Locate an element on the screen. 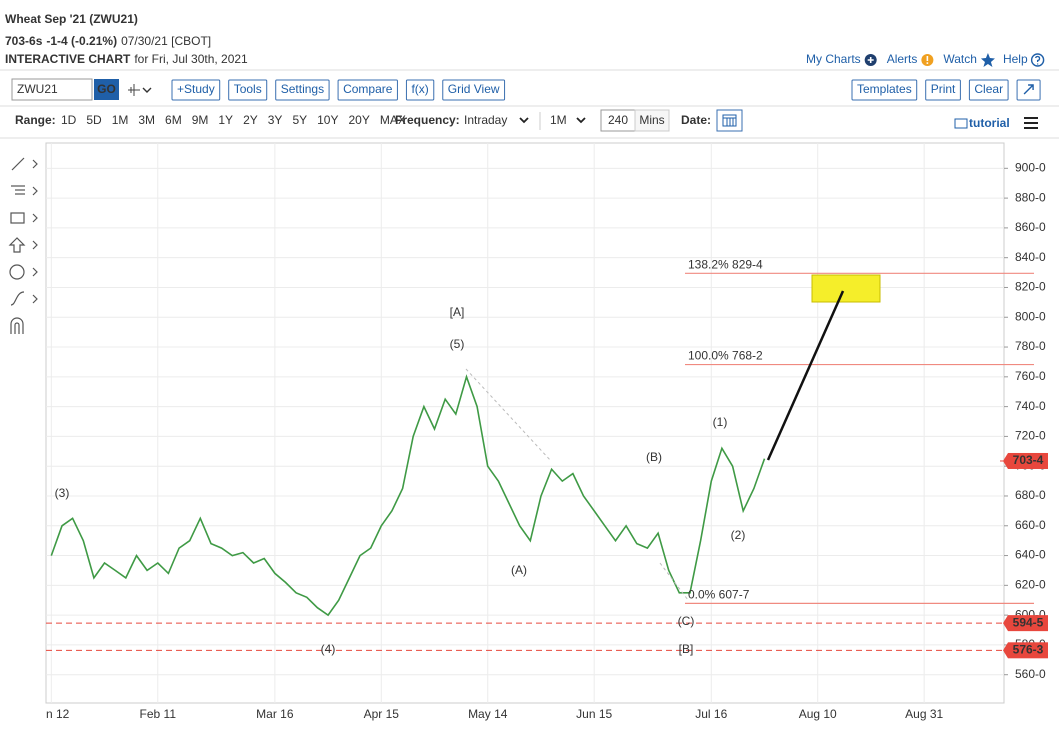  go-button is located at coordinates (106, 89).